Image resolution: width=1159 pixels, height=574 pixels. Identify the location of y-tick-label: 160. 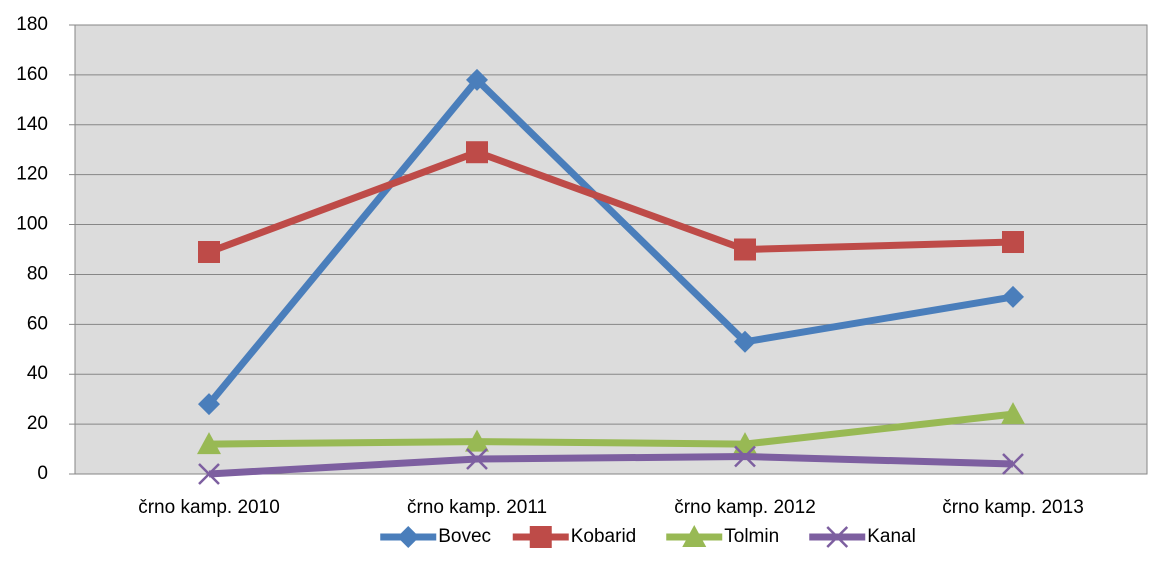
(32, 74).